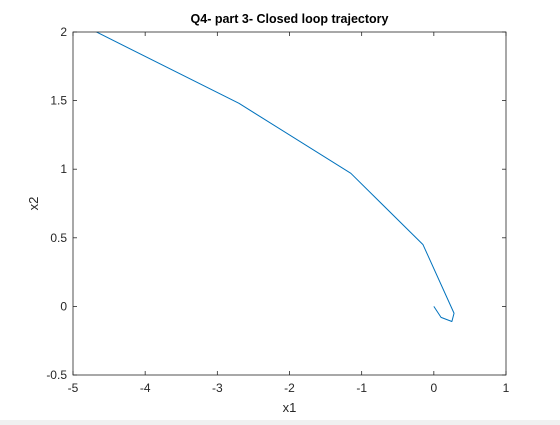 This screenshot has width=560, height=425. Describe the element at coordinates (289, 388) in the screenshot. I see `x-tick-label: -2` at that location.